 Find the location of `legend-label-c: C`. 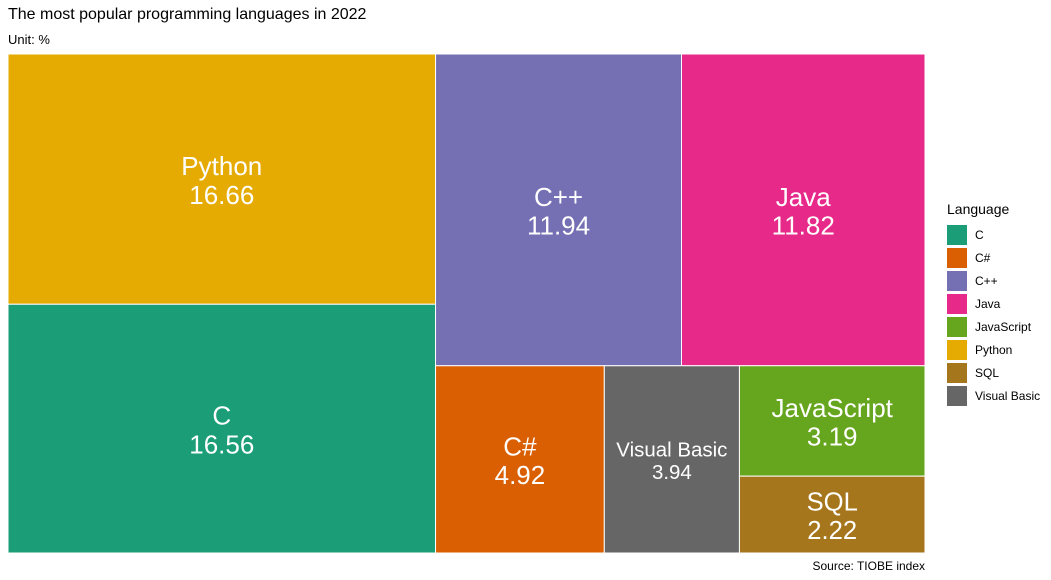

legend-label-c: C is located at coordinates (979, 234).